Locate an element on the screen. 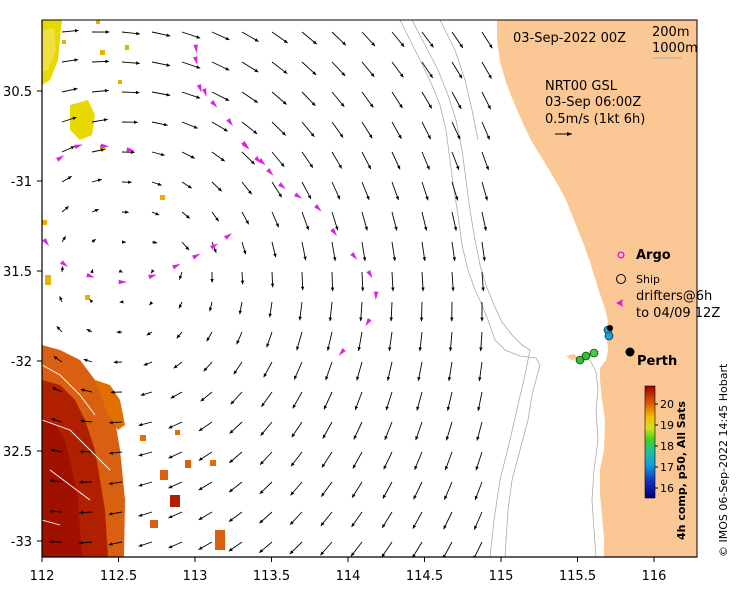  y-axis: 30.5 -31 31.5 -32 32.5 -33 is located at coordinates (22, 317).